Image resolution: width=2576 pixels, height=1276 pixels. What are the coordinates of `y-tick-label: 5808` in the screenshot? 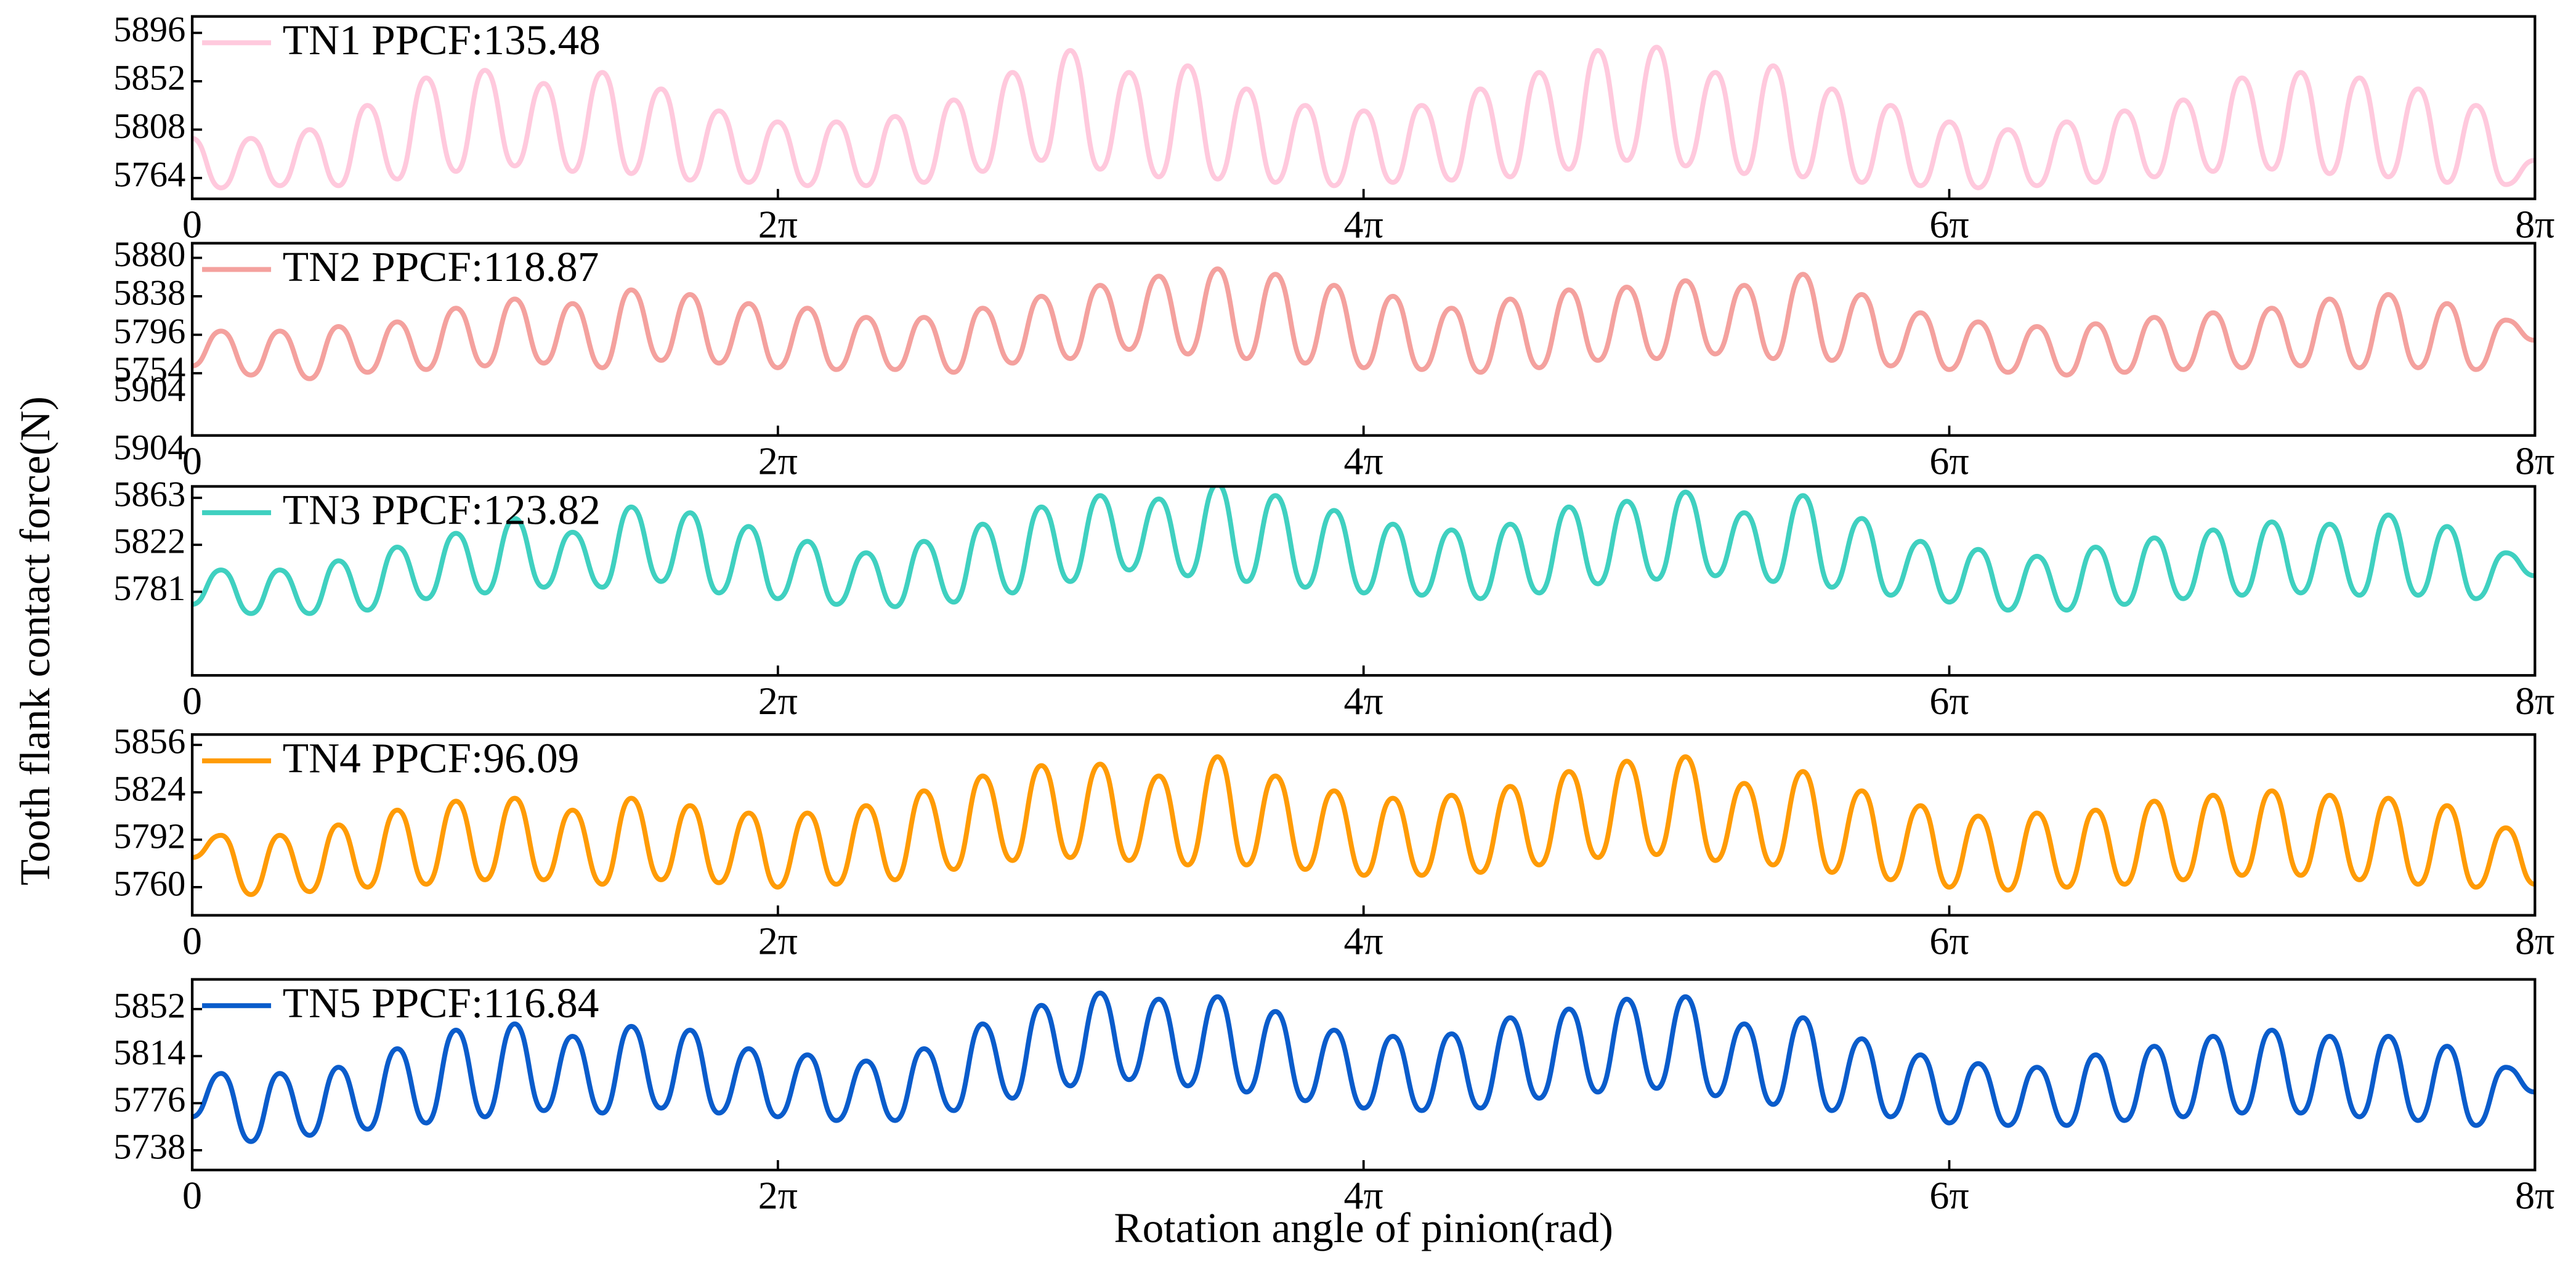 It's located at (149, 126).